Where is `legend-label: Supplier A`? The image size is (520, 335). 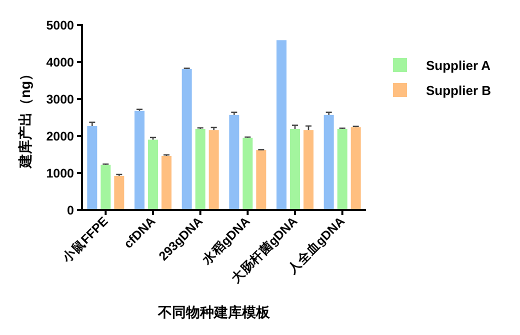 legend-label: Supplier A is located at coordinates (459, 65).